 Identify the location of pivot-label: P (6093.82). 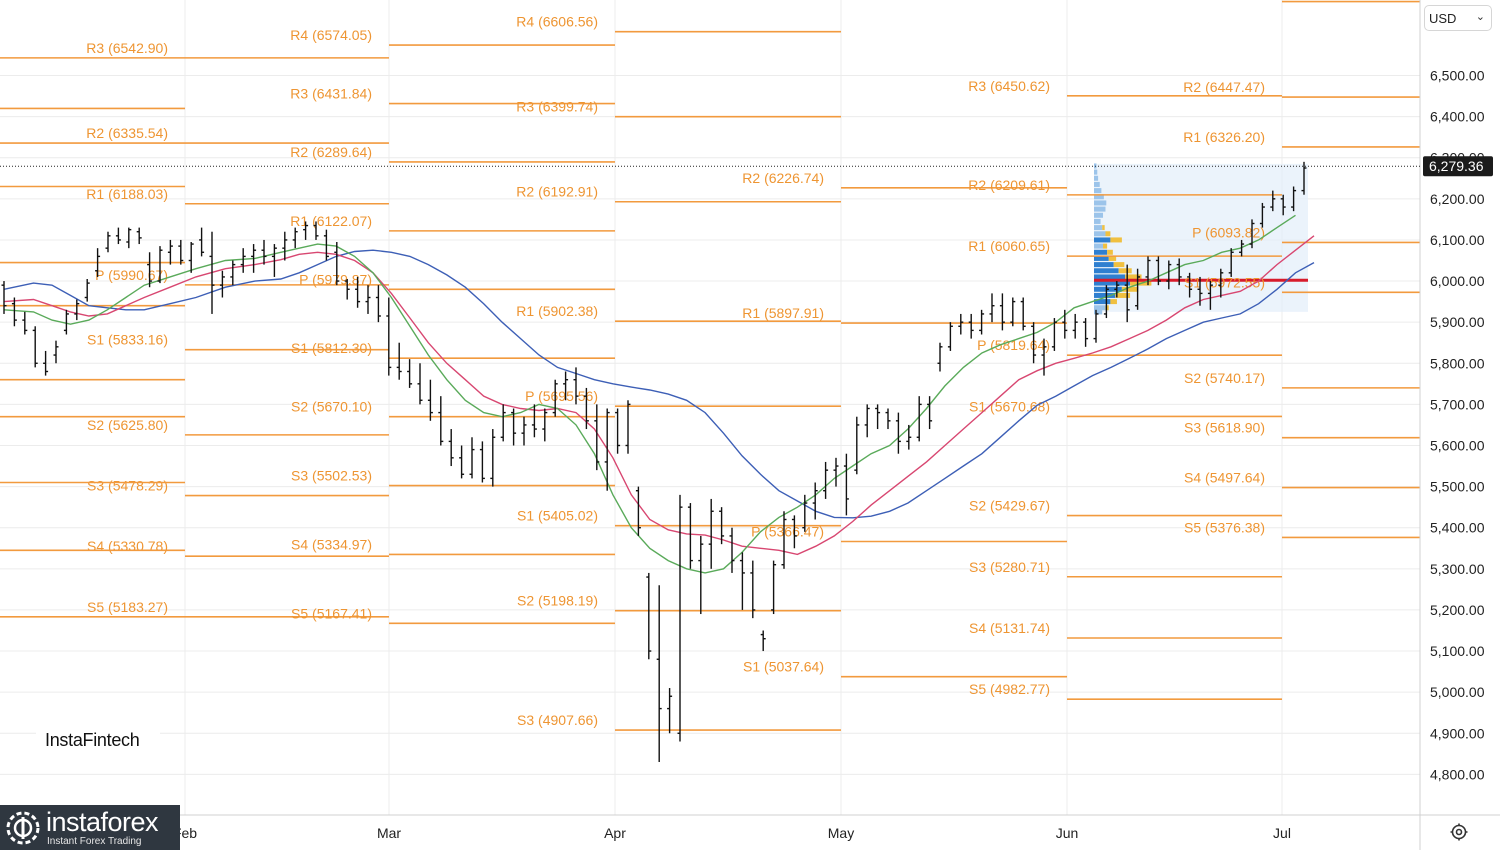
(1228, 232).